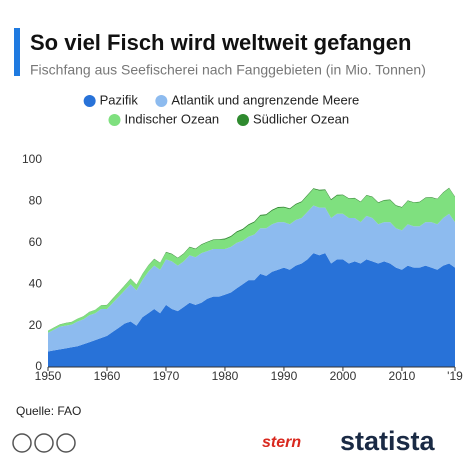 Image resolution: width=474 pixels, height=474 pixels. What do you see at coordinates (166, 376) in the screenshot?
I see `x-tick-label: 1970` at bounding box center [166, 376].